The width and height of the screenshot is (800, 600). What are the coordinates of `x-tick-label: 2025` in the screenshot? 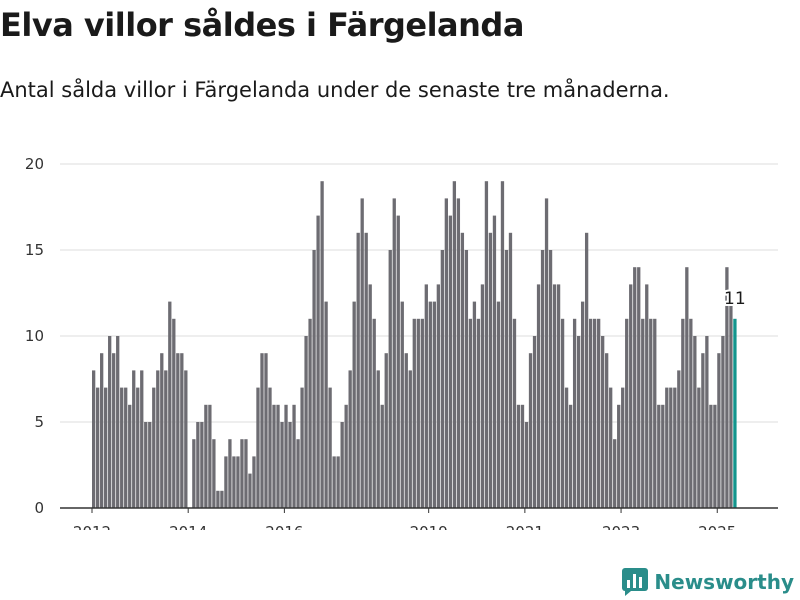 It's located at (717, 526).